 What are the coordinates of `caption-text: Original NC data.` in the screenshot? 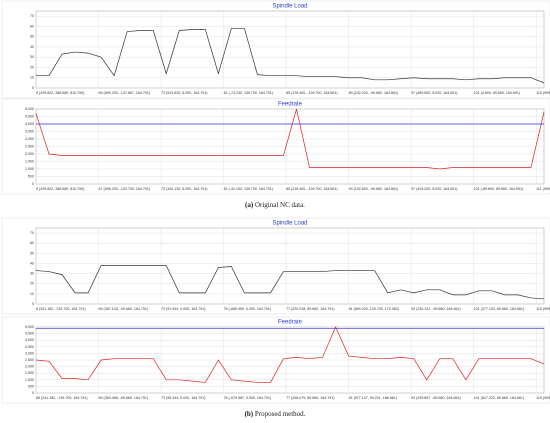 It's located at (280, 205).